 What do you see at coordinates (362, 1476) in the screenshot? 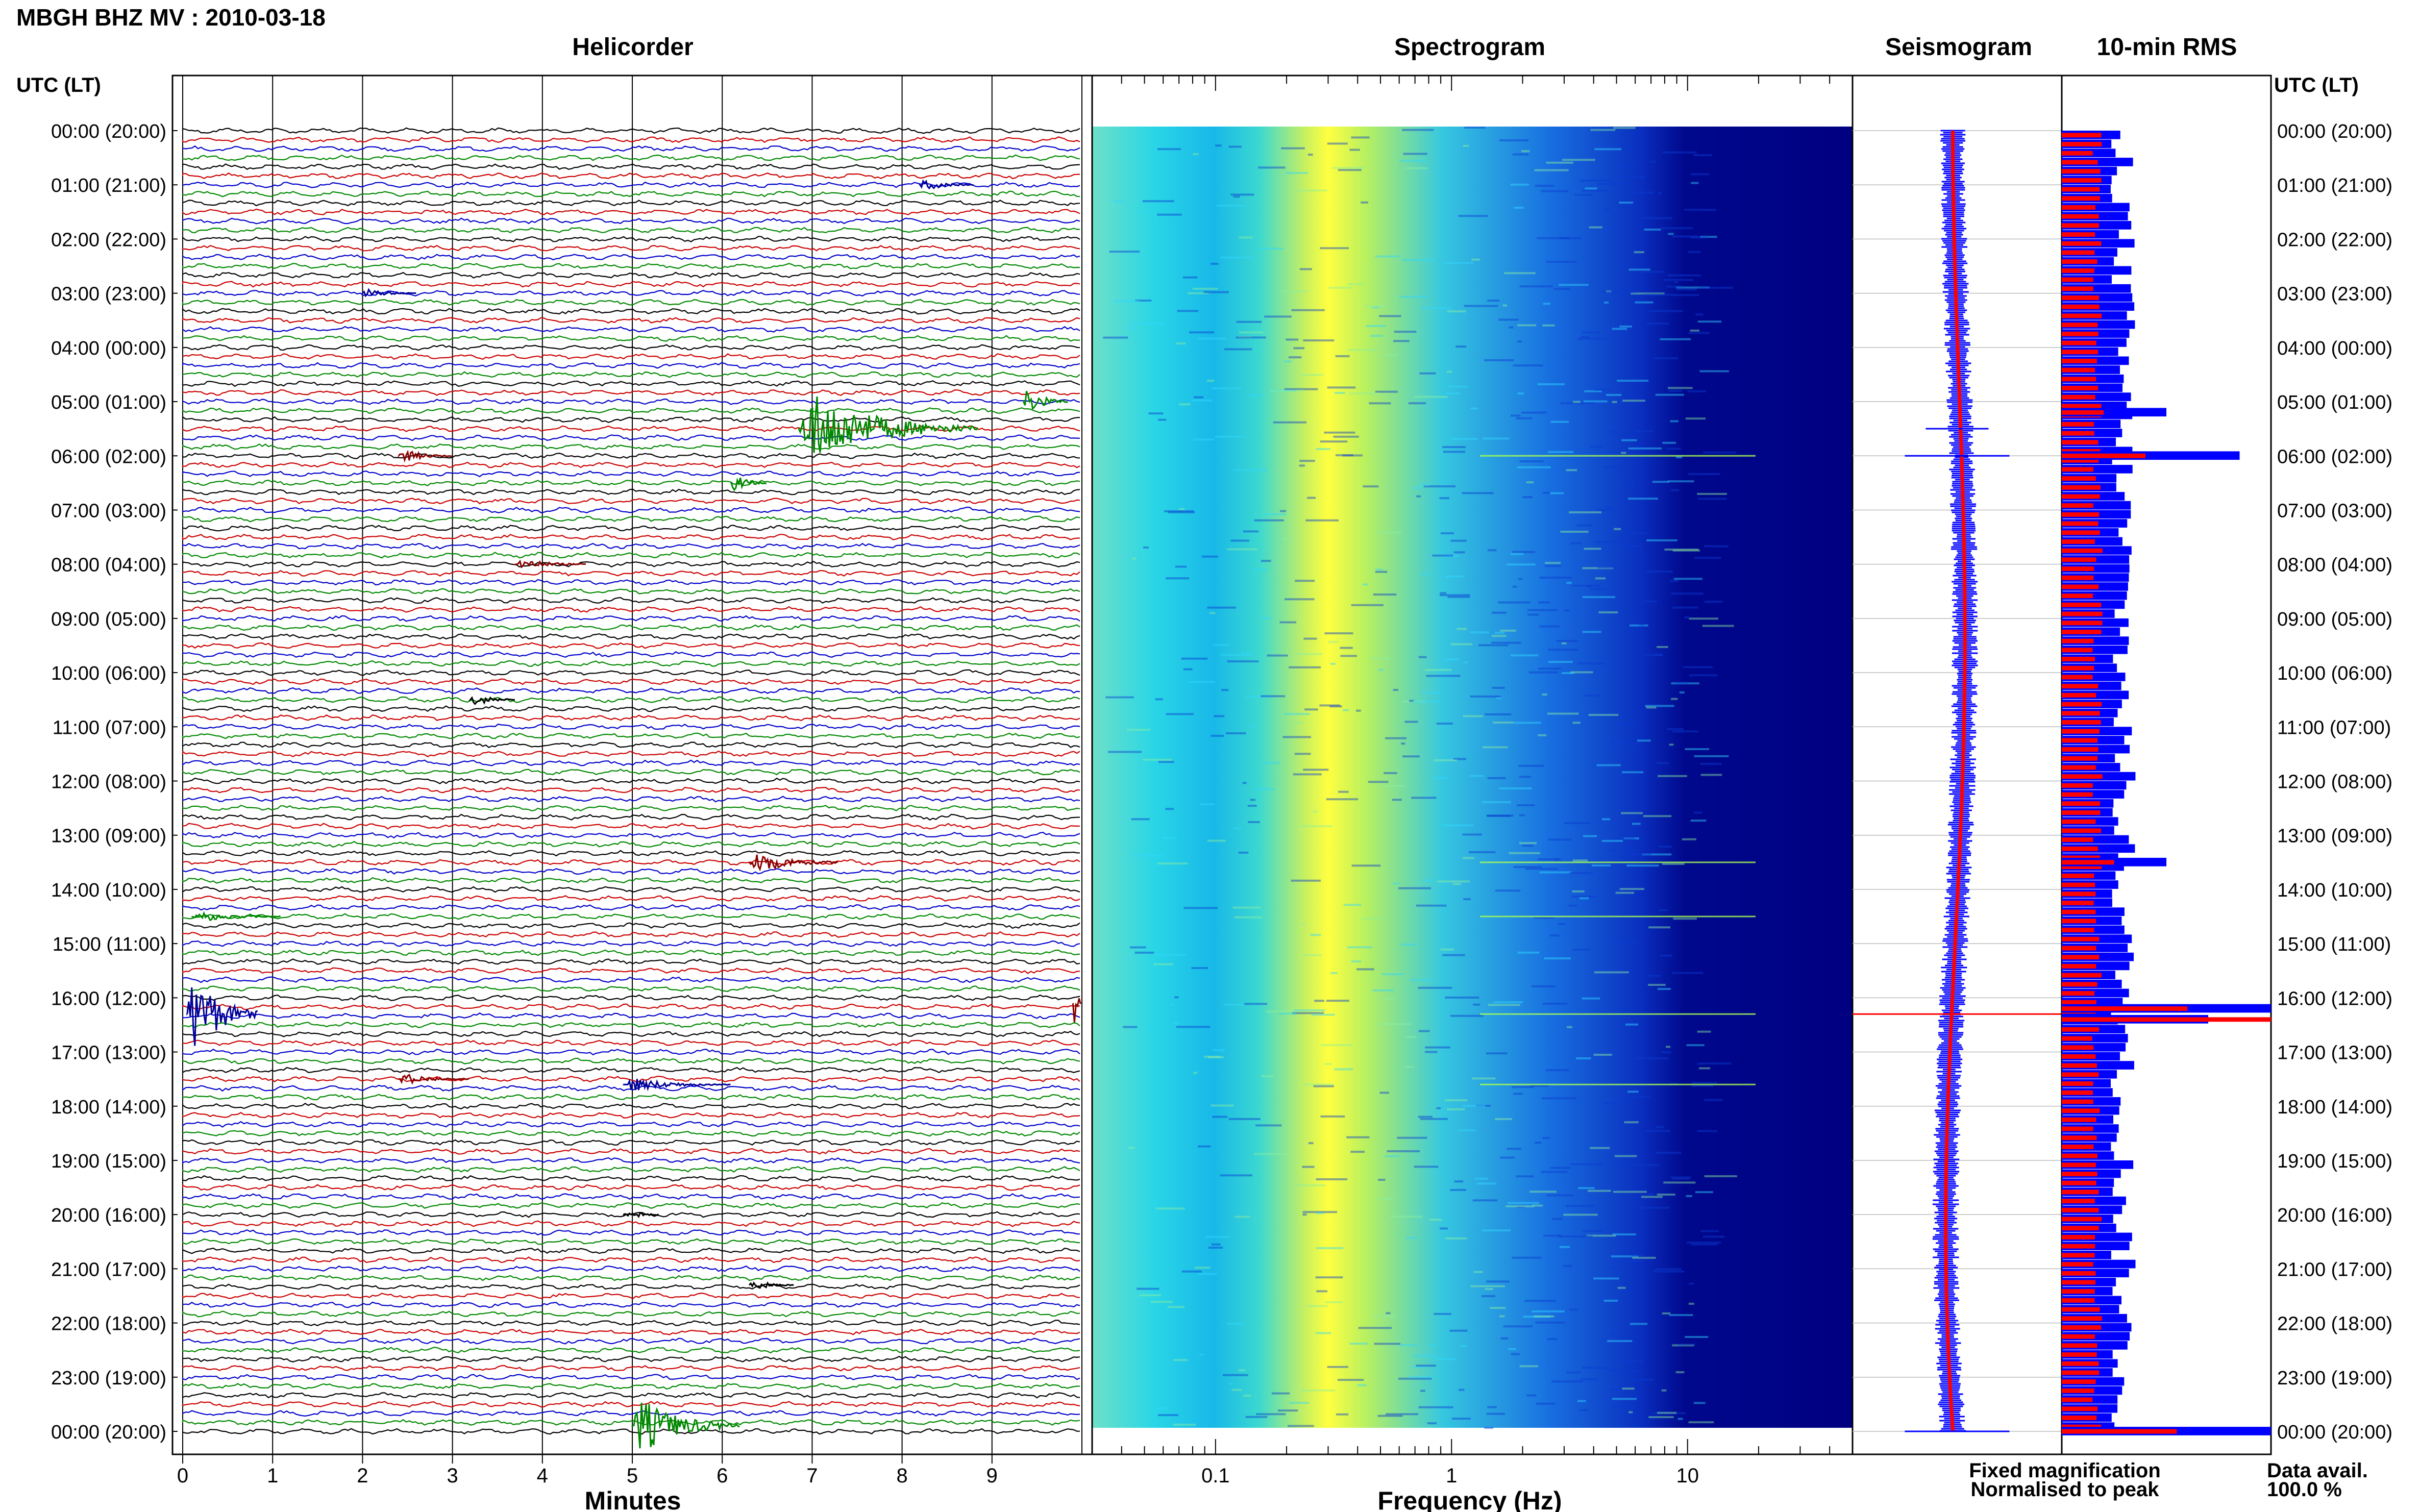
I see `minute-tick-label: 2` at bounding box center [362, 1476].